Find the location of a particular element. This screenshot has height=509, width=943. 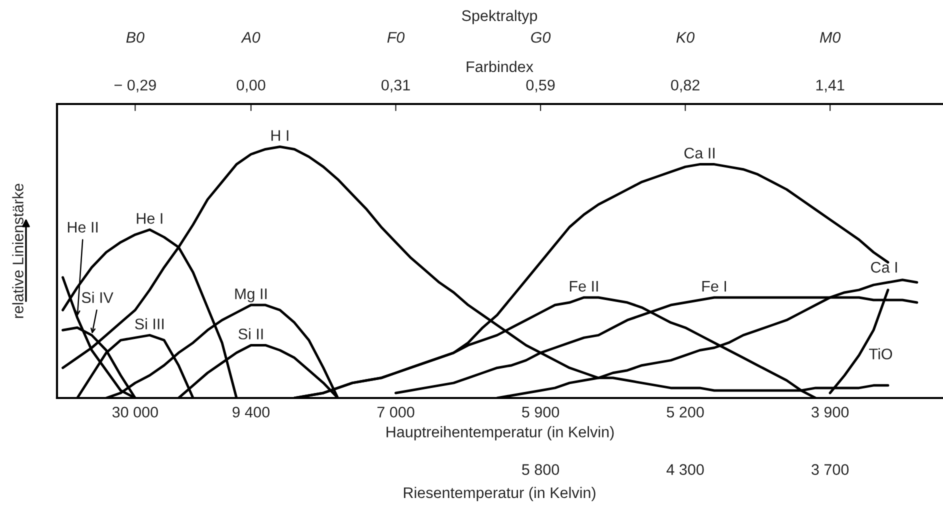

x-tick-label: 7 000 is located at coordinates (395, 412).